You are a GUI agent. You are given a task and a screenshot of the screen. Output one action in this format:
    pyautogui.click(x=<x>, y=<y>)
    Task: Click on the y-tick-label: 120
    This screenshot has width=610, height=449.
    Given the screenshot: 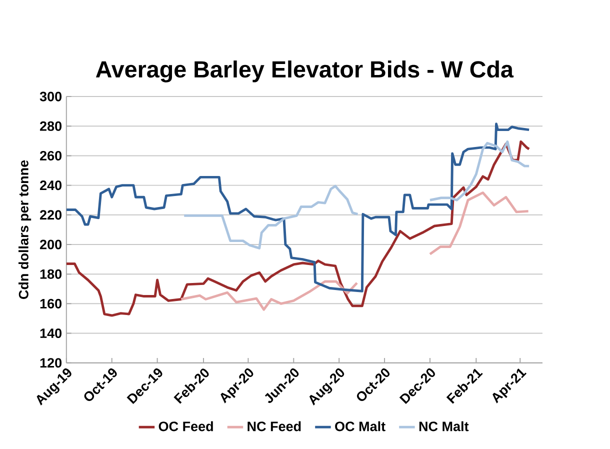 What is the action you would take?
    pyautogui.click(x=51, y=363)
    